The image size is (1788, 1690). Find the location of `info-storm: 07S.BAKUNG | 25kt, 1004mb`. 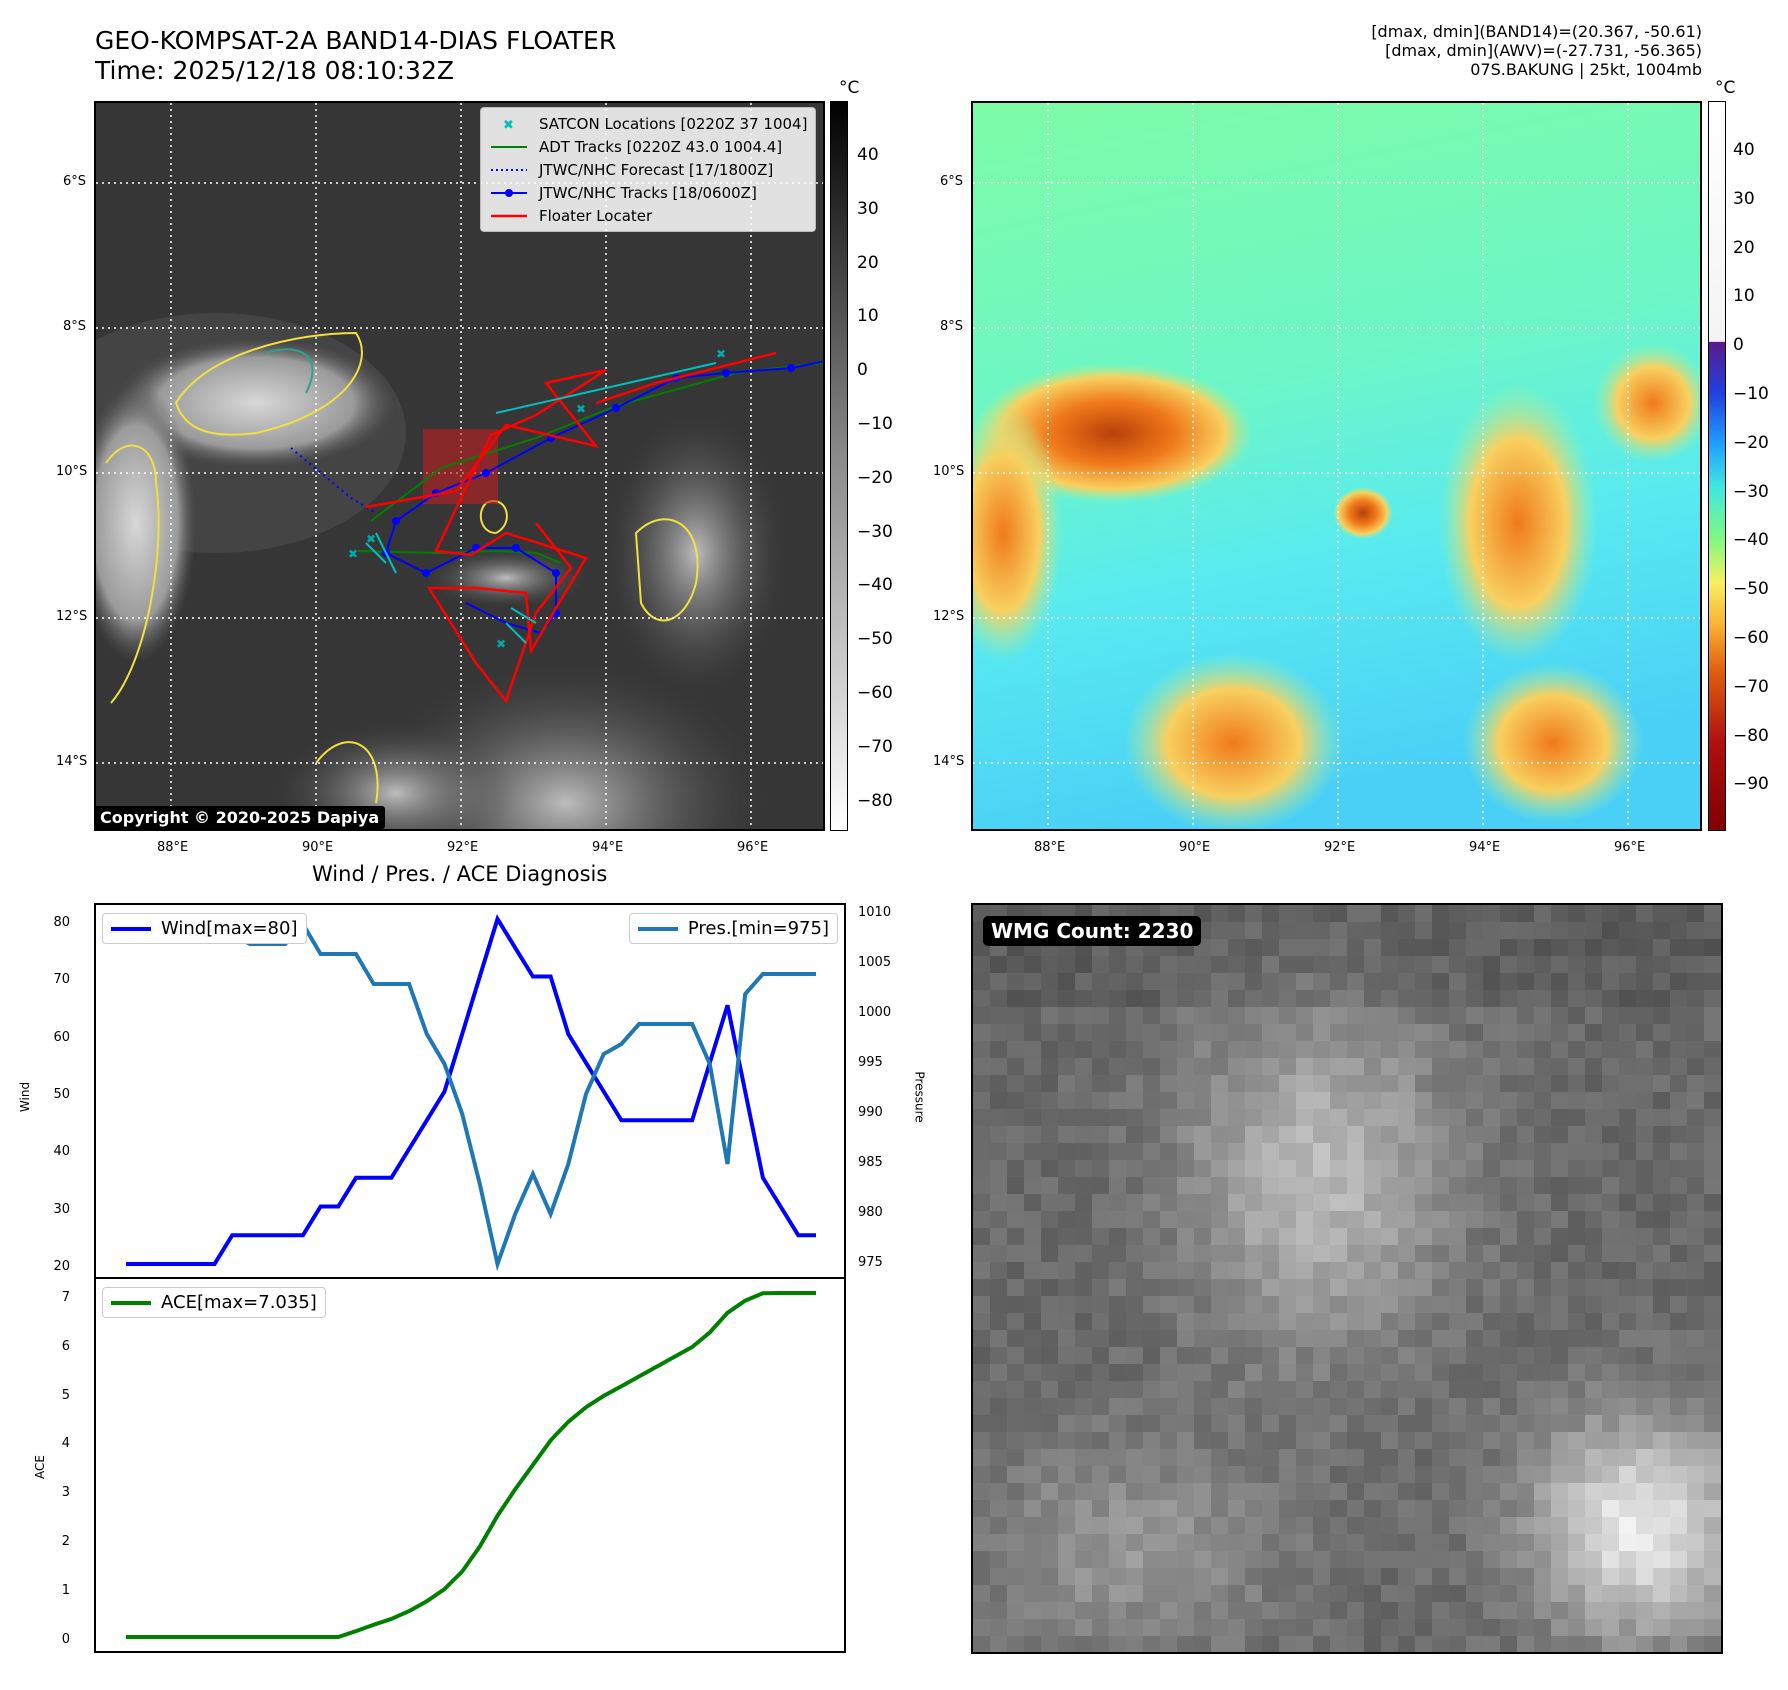

info-storm: 07S.BAKUNG | 25kt, 1004mb is located at coordinates (1586, 69).